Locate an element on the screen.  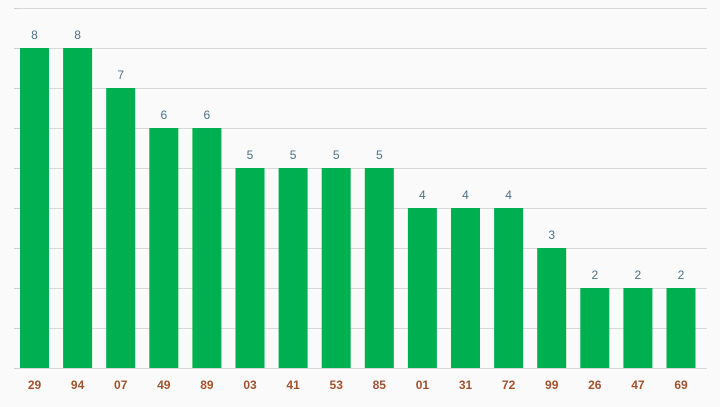
category-label: 49 is located at coordinates (164, 385).